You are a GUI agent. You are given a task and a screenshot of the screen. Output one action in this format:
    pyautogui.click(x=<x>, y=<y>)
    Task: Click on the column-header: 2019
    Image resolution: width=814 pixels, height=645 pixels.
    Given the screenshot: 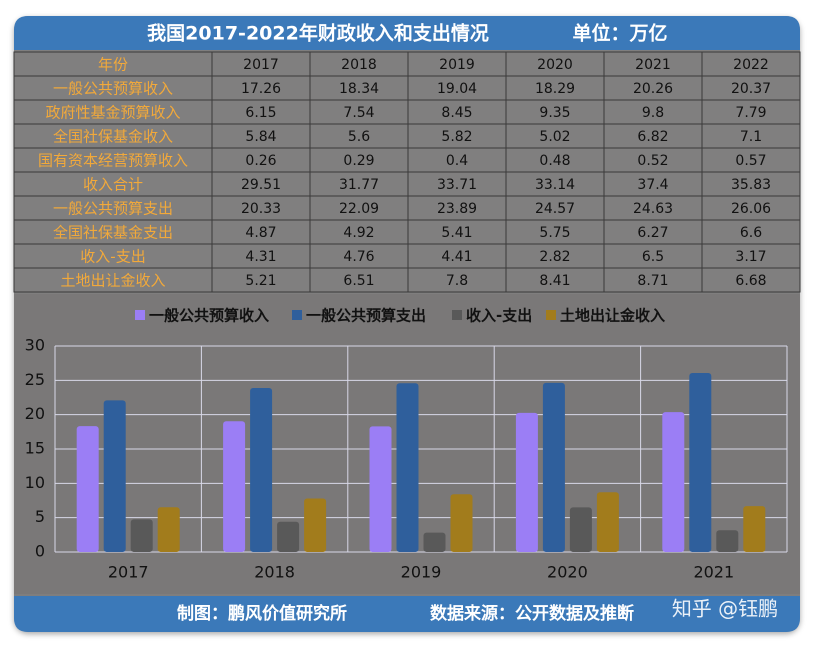 What is the action you would take?
    pyautogui.click(x=457, y=65)
    